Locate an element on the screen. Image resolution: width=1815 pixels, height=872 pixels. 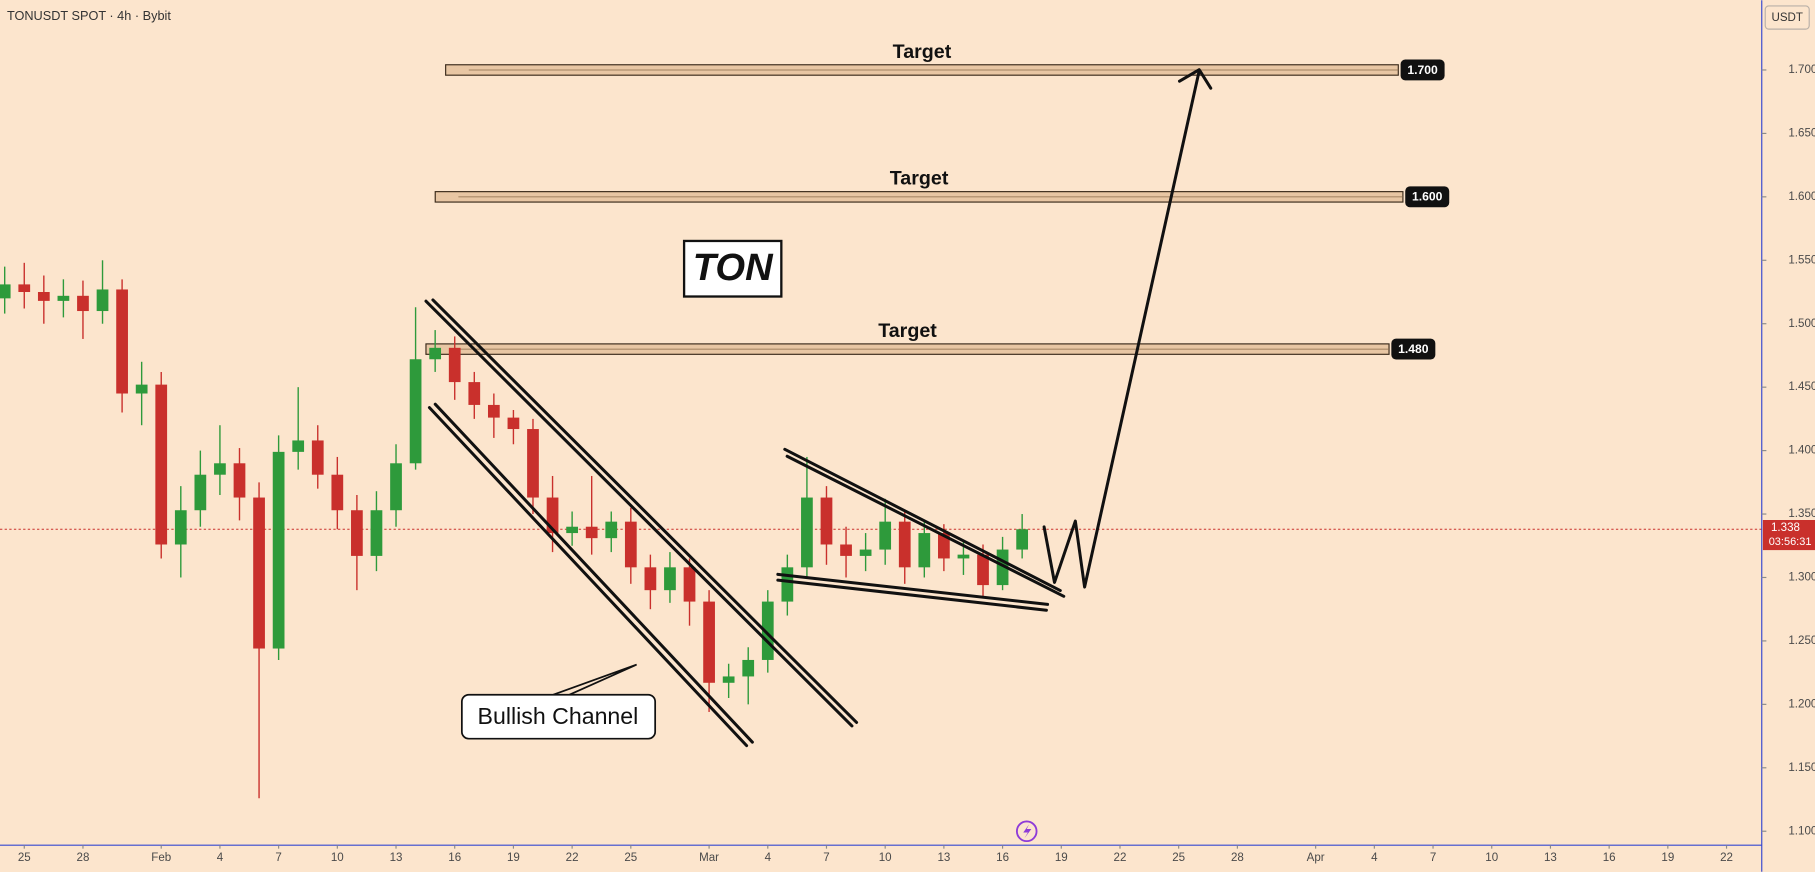
annotation: Bullish Channel is located at coordinates (558, 716).